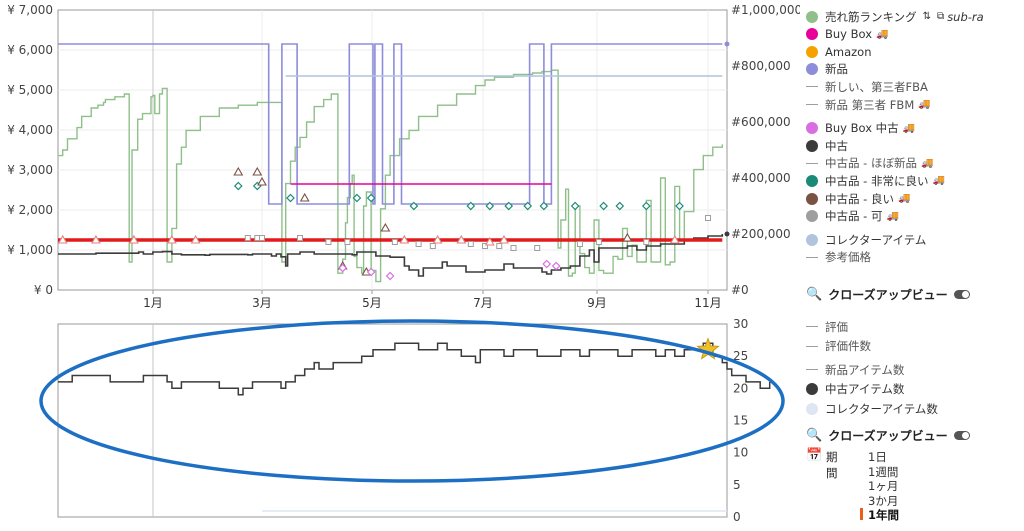 The width and height of the screenshot is (1024, 531). I want to click on x-tick-label: 3月, so click(262, 303).